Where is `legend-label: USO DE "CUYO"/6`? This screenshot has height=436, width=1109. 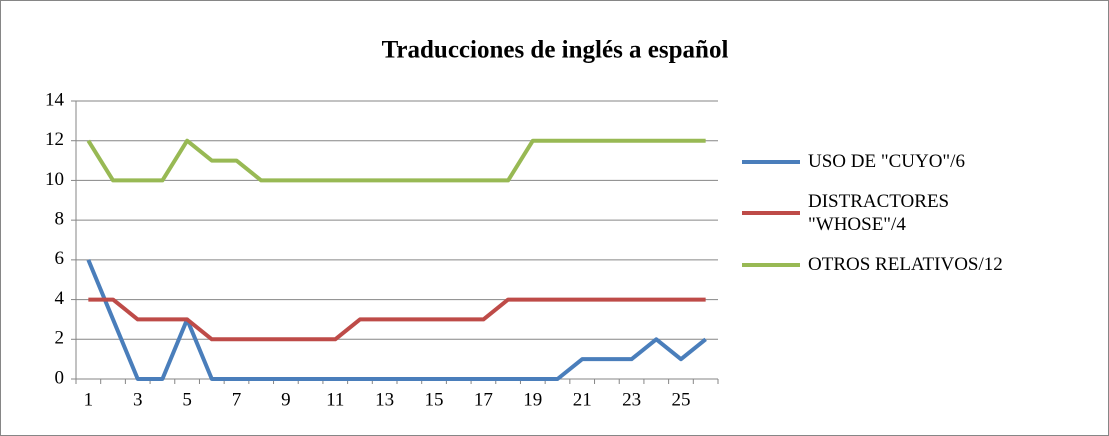
legend-label: USO DE "CUYO"/6 is located at coordinates (886, 161).